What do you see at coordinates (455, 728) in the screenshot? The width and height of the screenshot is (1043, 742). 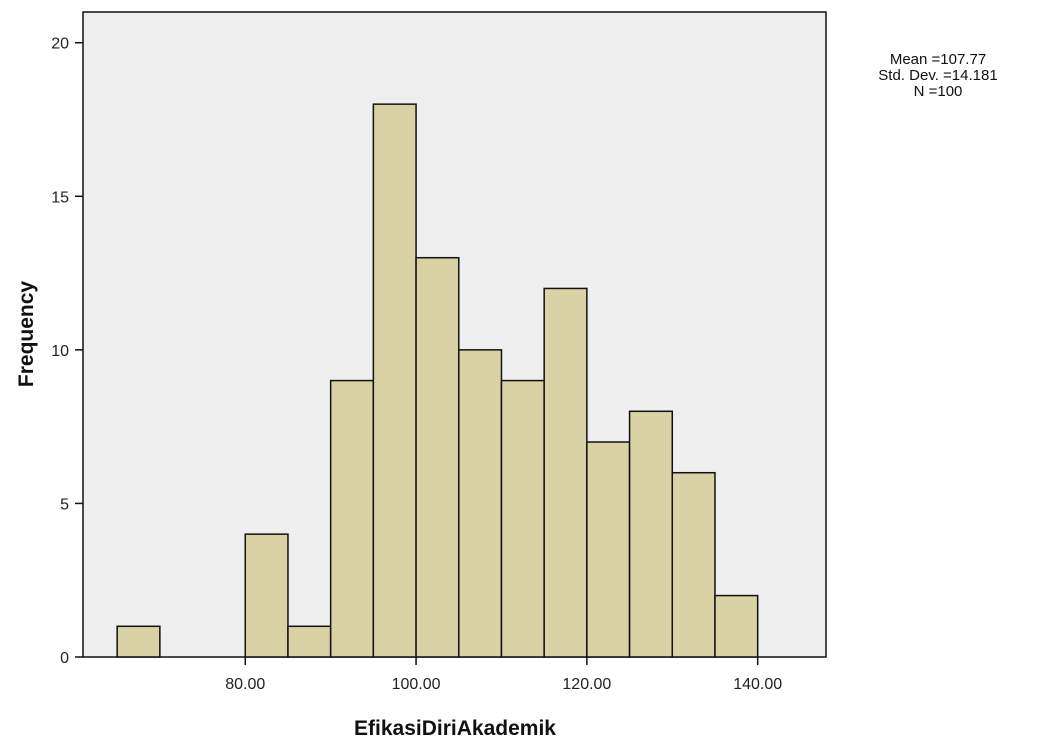 I see `x-axis-title: EfikasiDiriAkademik` at bounding box center [455, 728].